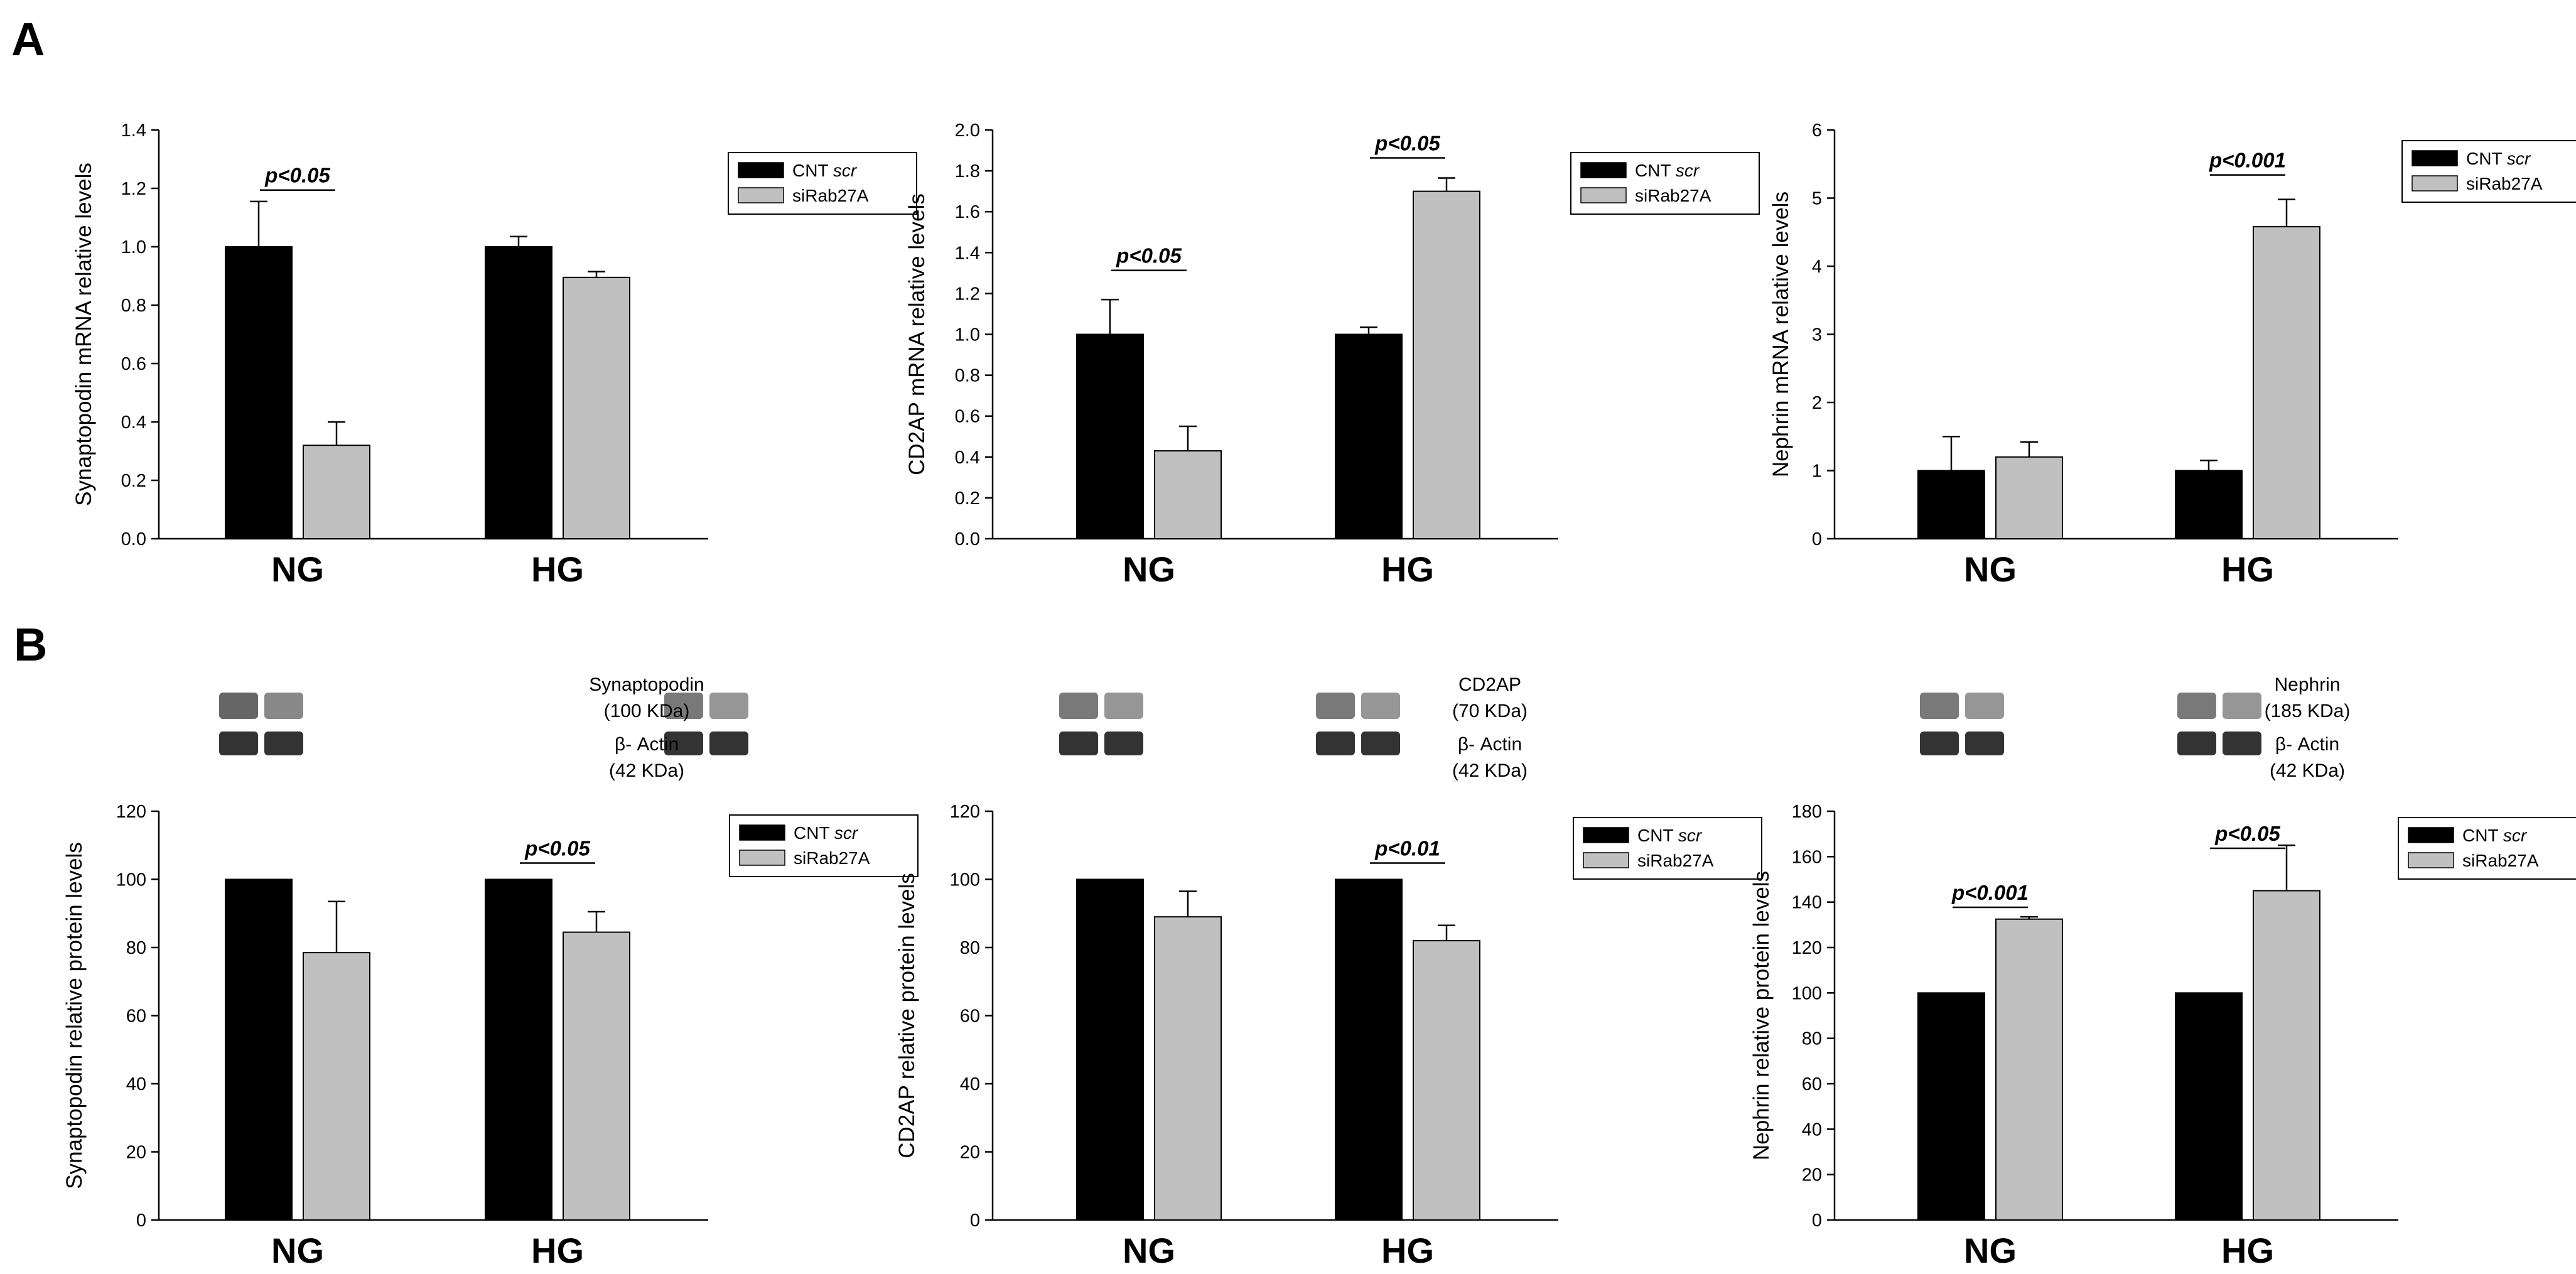 The height and width of the screenshot is (1274, 2576). I want to click on y-axis-label: Synaptopodin mRNA relative levels, so click(84, 334).